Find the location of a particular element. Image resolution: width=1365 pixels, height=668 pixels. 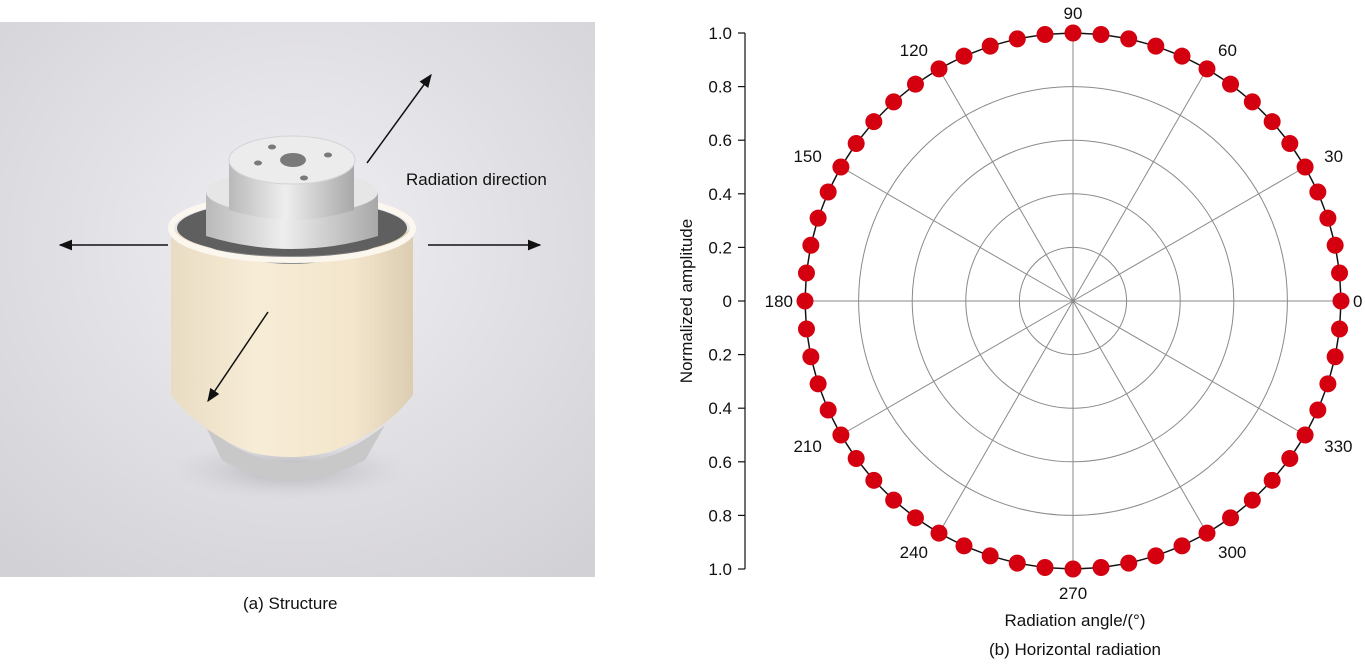

angle-tick-label: 270 is located at coordinates (1073, 593).